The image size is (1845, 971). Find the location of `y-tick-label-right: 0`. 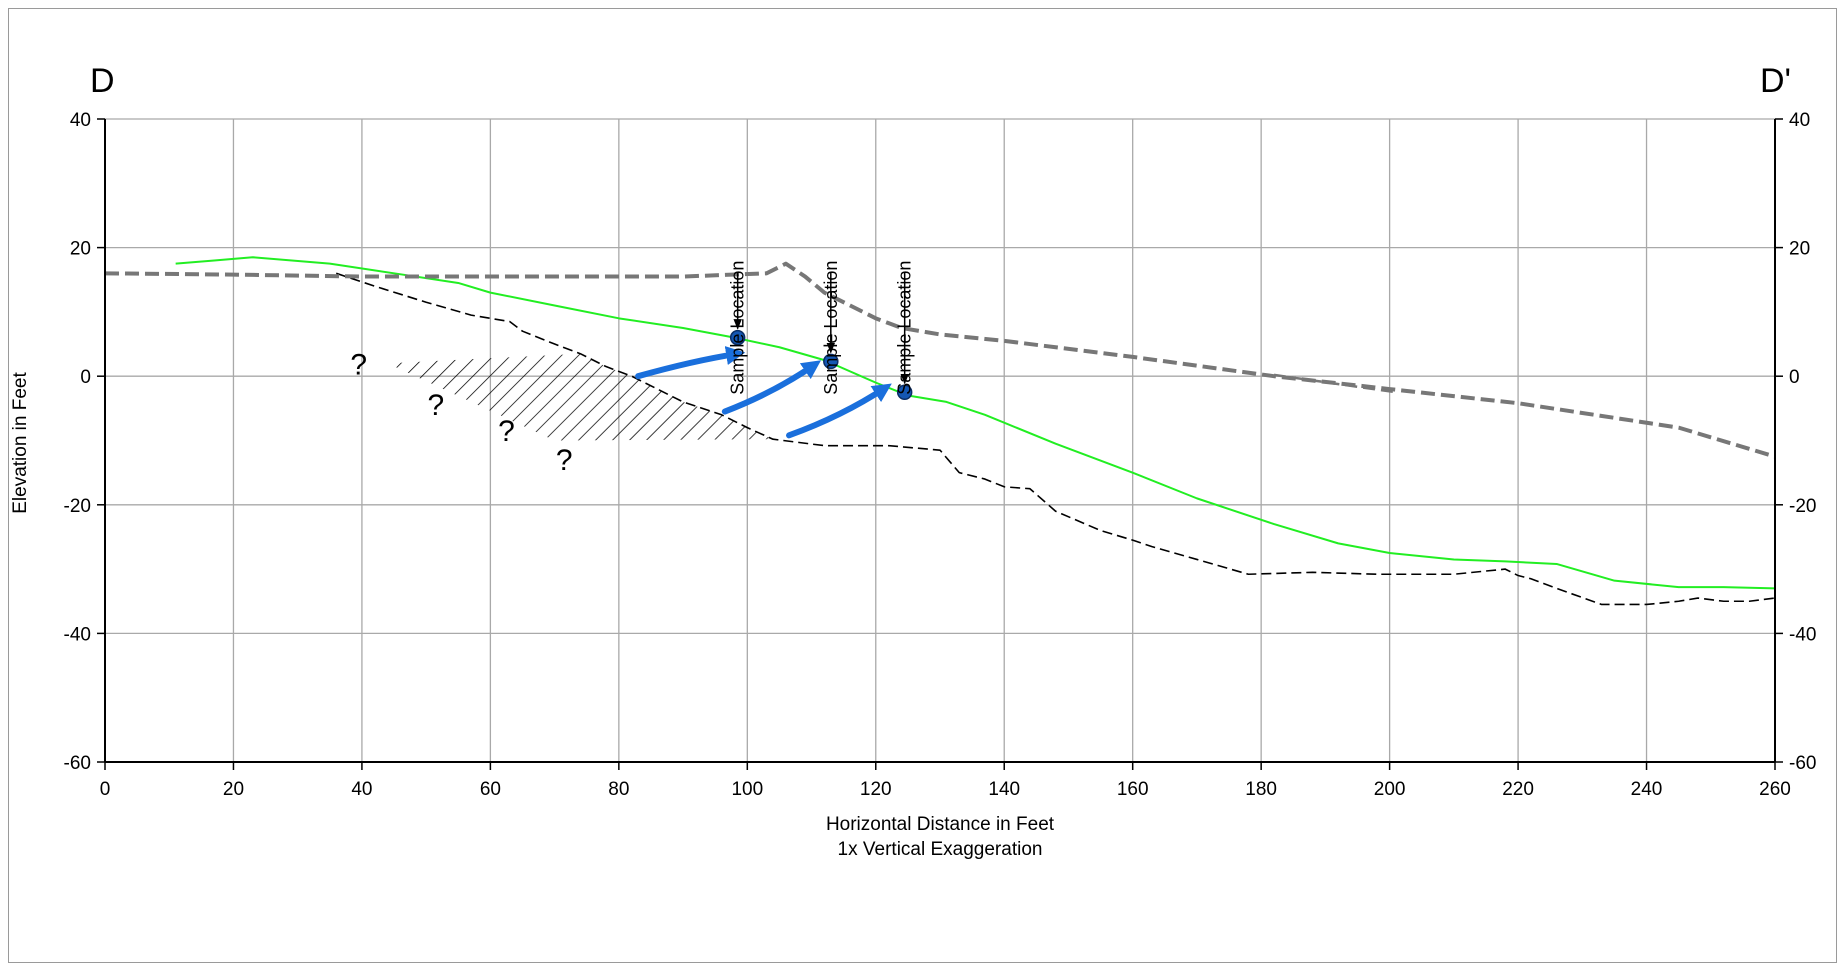

y-tick-label-right: 0 is located at coordinates (1794, 377).